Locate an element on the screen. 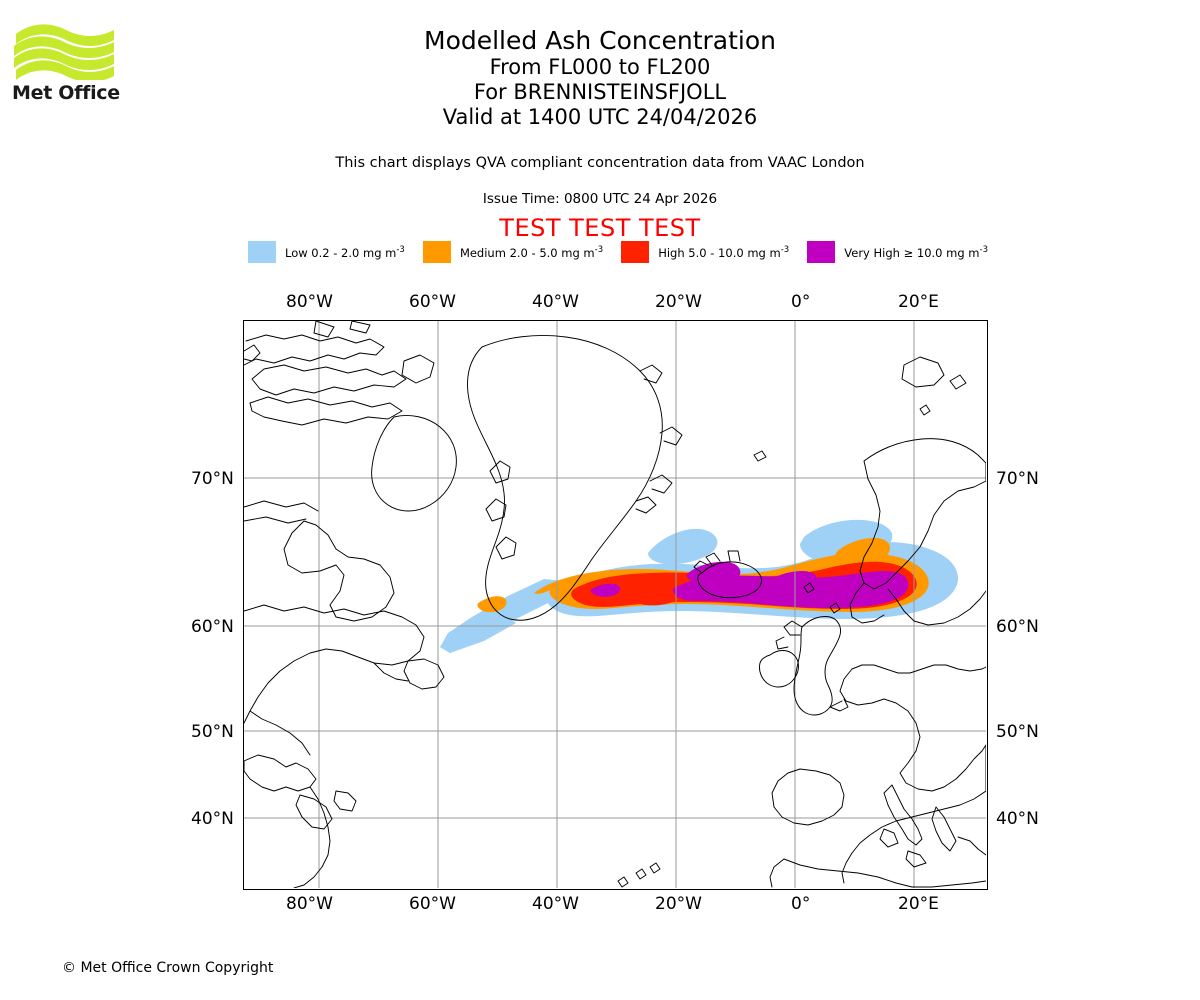 The width and height of the screenshot is (1200, 1000). coast-baltic-s is located at coordinates (918, 669).